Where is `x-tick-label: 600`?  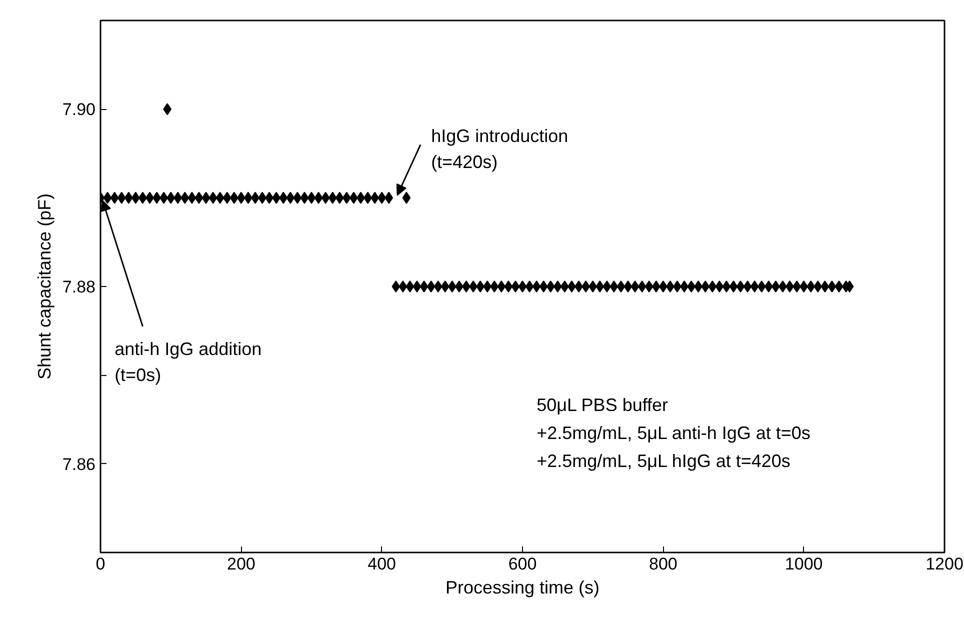
x-tick-label: 600 is located at coordinates (522, 564).